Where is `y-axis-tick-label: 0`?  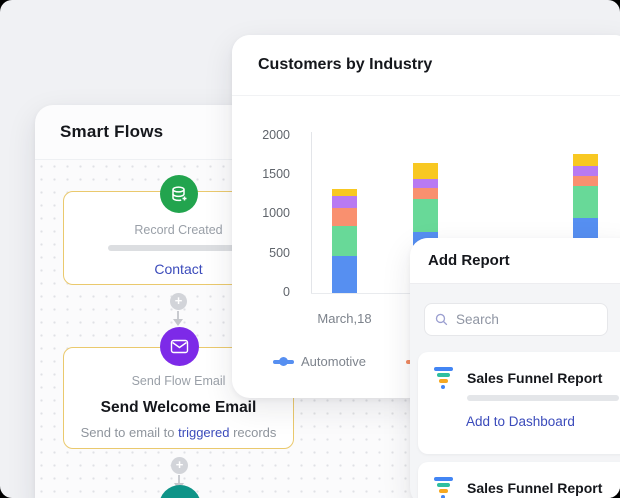 y-axis-tick-label: 0 is located at coordinates (286, 292).